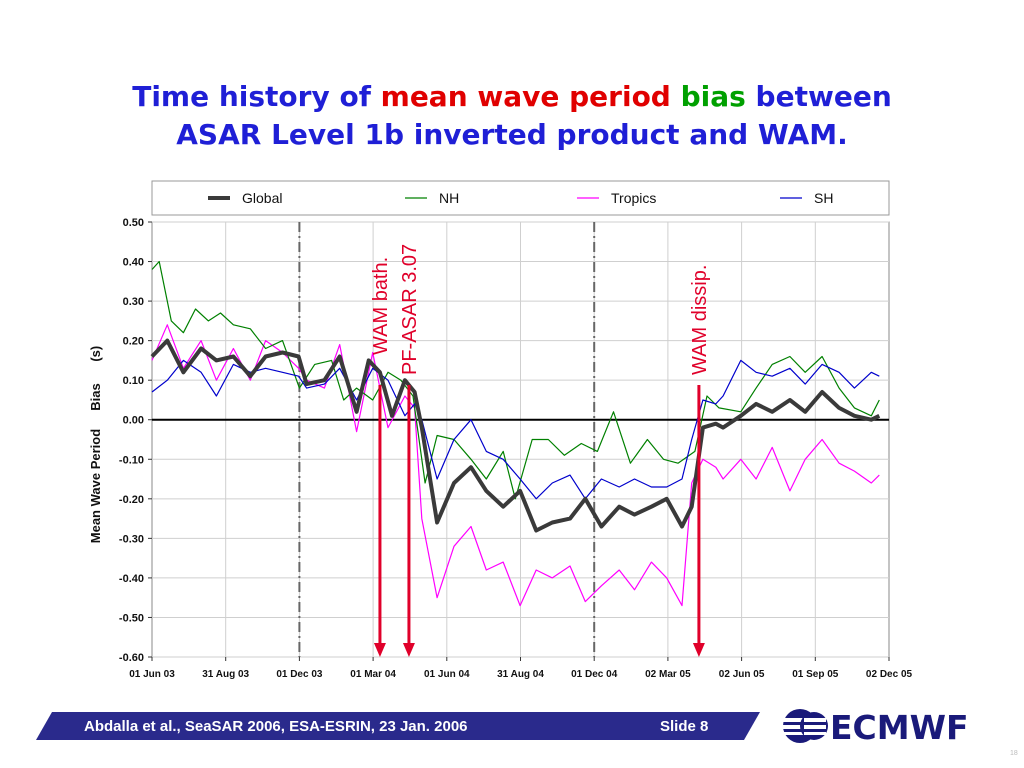 This screenshot has height=768, width=1024. I want to click on y-tick-label: 0.00, so click(133, 421).